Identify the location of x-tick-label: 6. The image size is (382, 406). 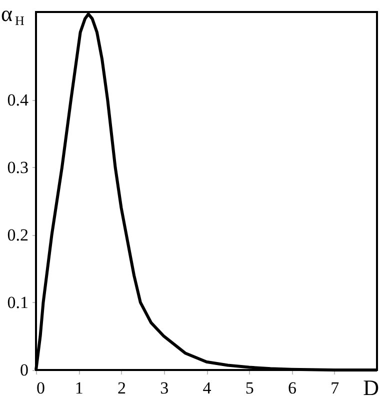
(292, 388).